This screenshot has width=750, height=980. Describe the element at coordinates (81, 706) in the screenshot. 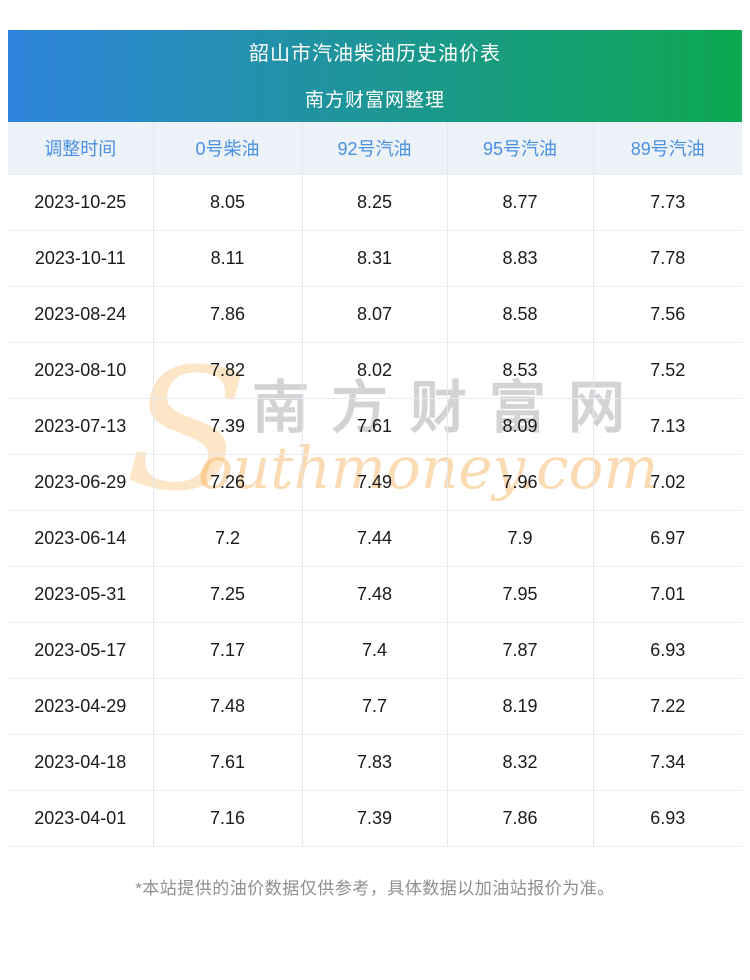

I see `date-cell: 2023-04-29` at that location.